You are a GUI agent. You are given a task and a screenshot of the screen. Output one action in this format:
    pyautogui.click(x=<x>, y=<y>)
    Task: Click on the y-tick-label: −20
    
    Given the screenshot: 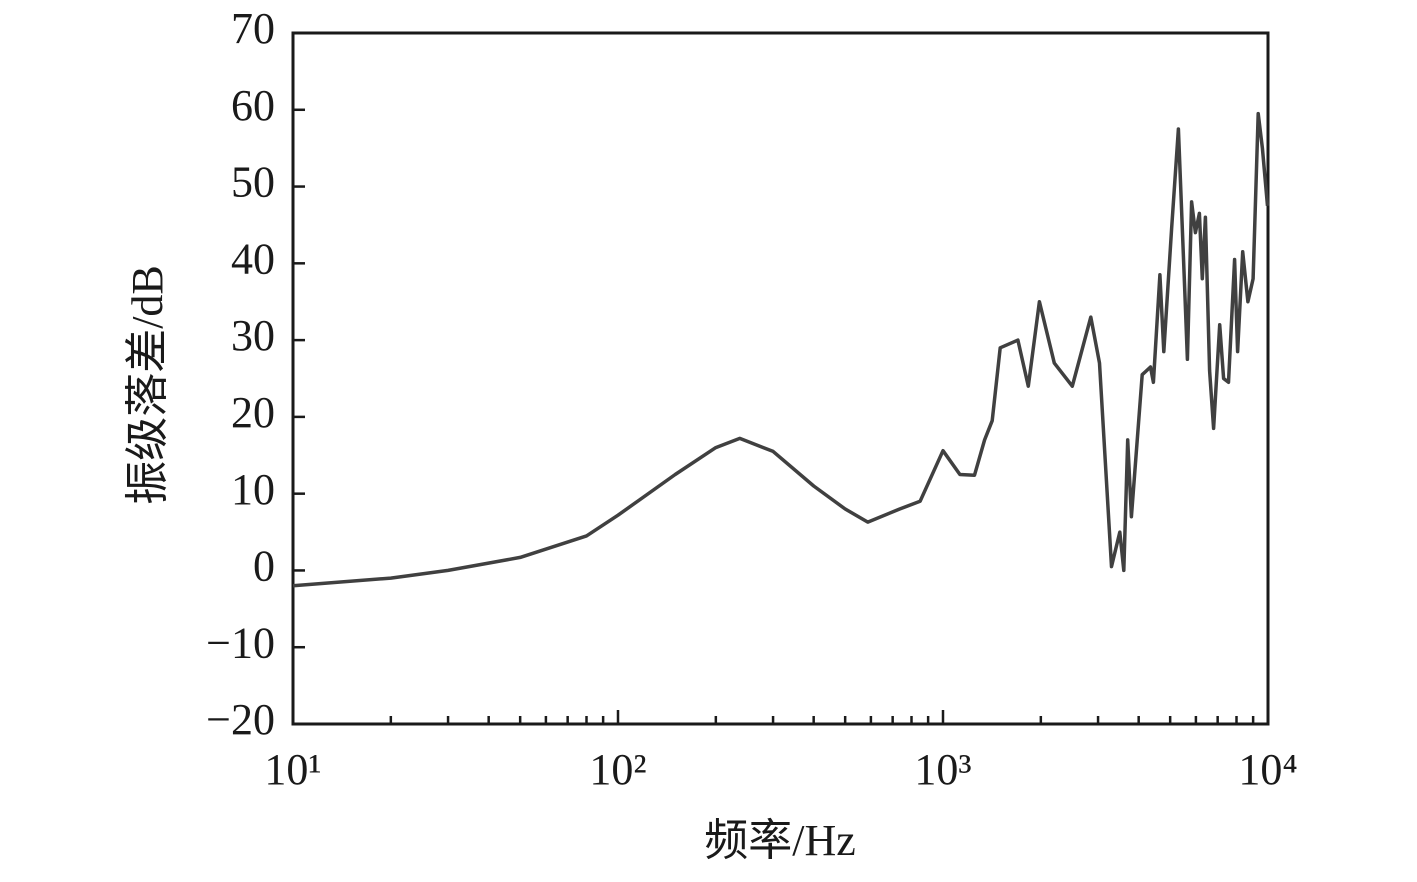 What is the action you would take?
    pyautogui.click(x=240, y=719)
    